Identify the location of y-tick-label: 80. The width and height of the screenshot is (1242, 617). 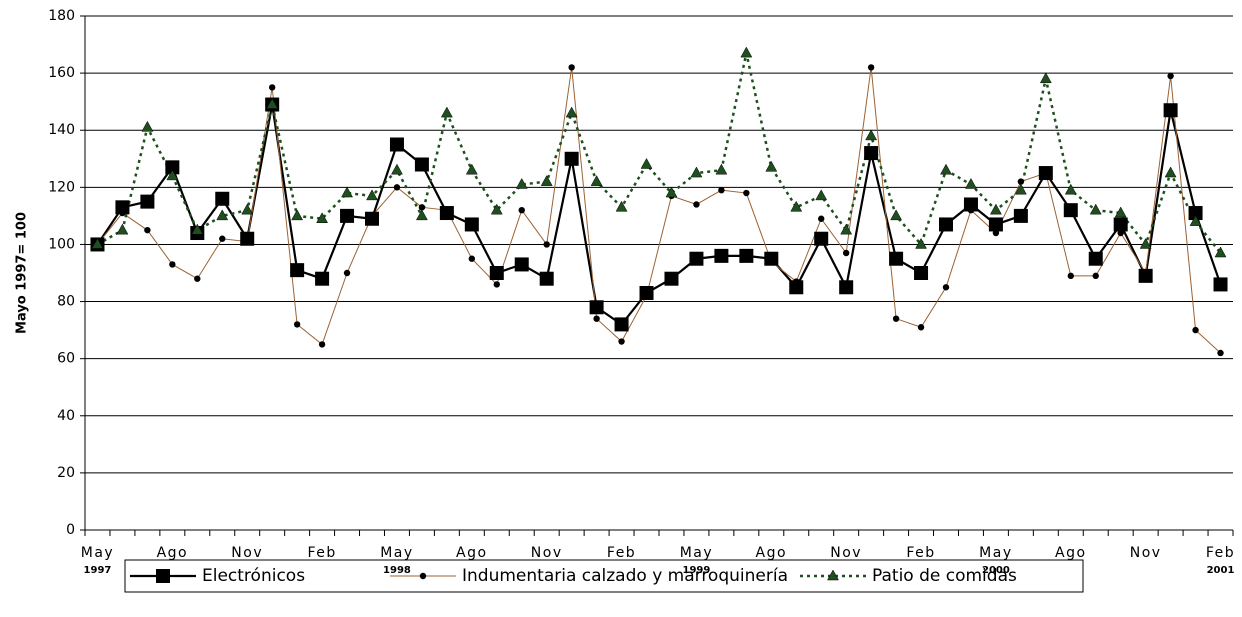
(66, 302).